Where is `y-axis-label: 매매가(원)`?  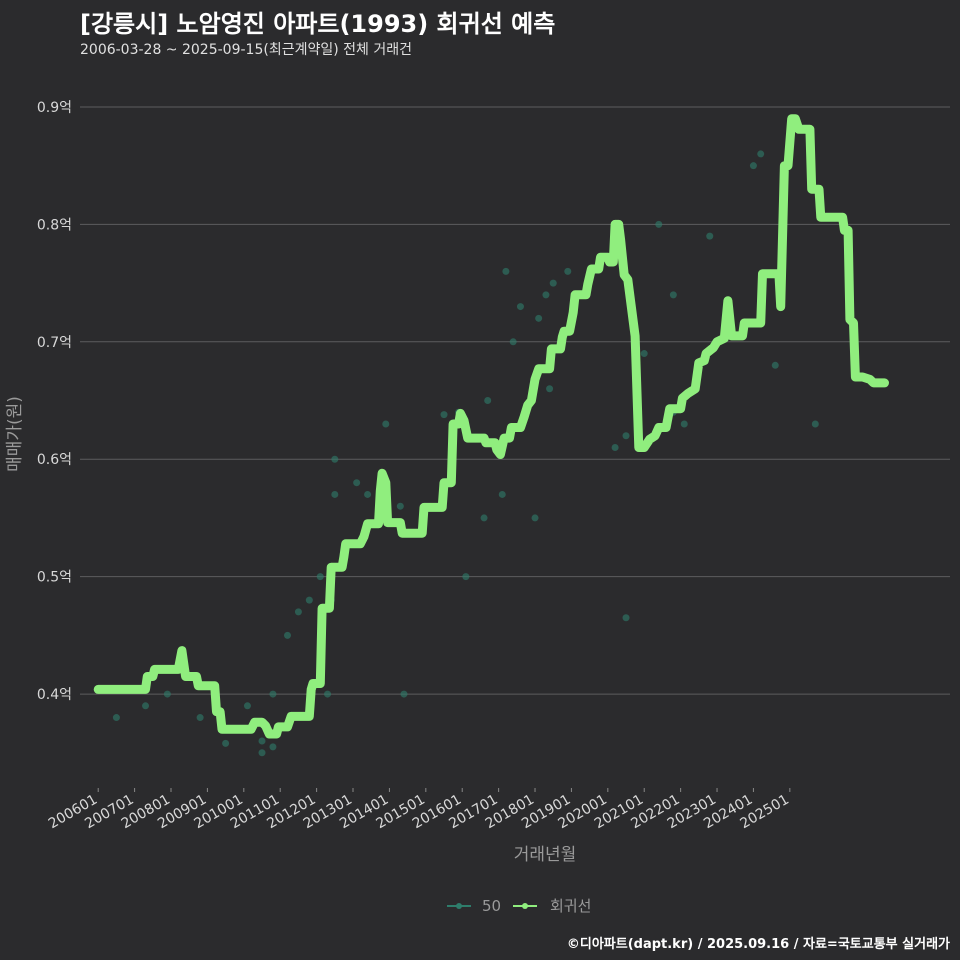 y-axis-label: 매매가(원) is located at coordinates (15, 434).